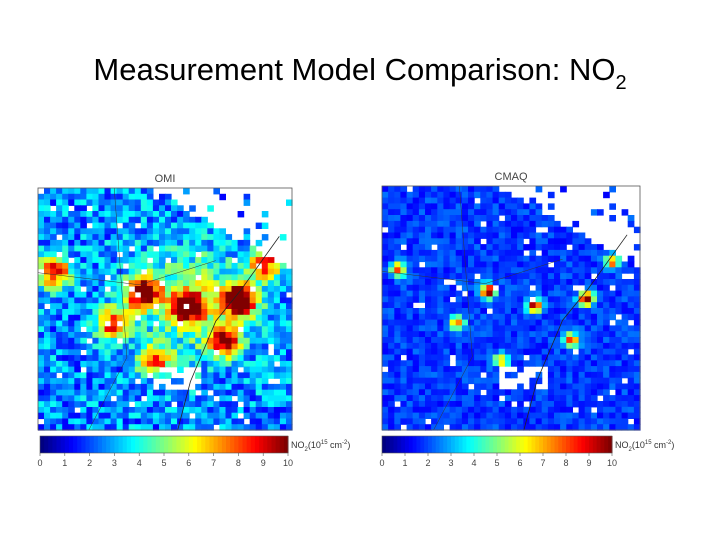 The height and width of the screenshot is (540, 720). What do you see at coordinates (472, 308) in the screenshot?
I see `state-border` at bounding box center [472, 308].